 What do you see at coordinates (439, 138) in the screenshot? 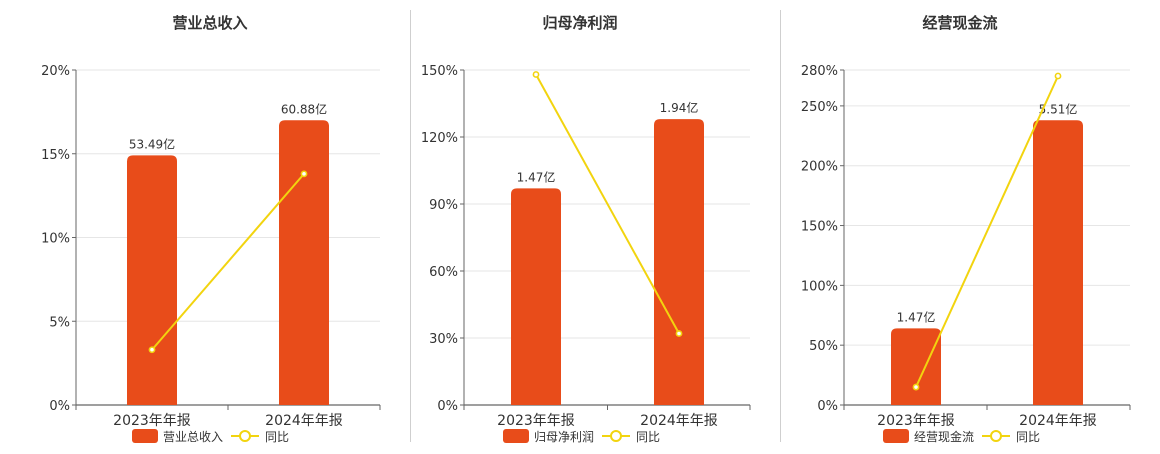
I see `y-tick-label: 120%` at bounding box center [439, 138].